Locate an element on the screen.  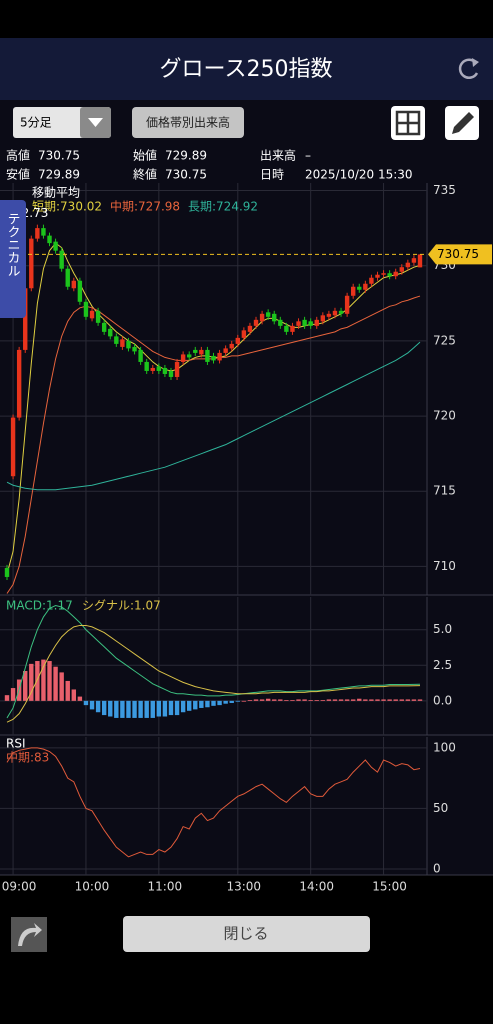
info-value: 729.89 is located at coordinates (186, 156).